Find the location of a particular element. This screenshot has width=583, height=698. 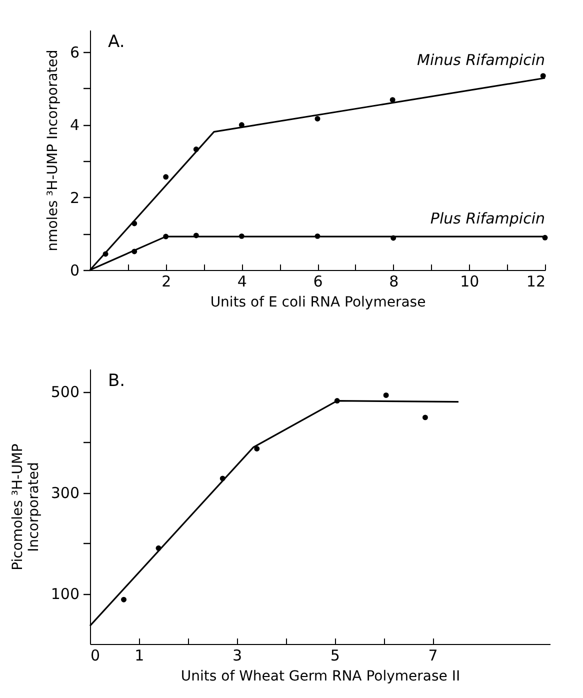

y-tick-label: 2 is located at coordinates (75, 197).